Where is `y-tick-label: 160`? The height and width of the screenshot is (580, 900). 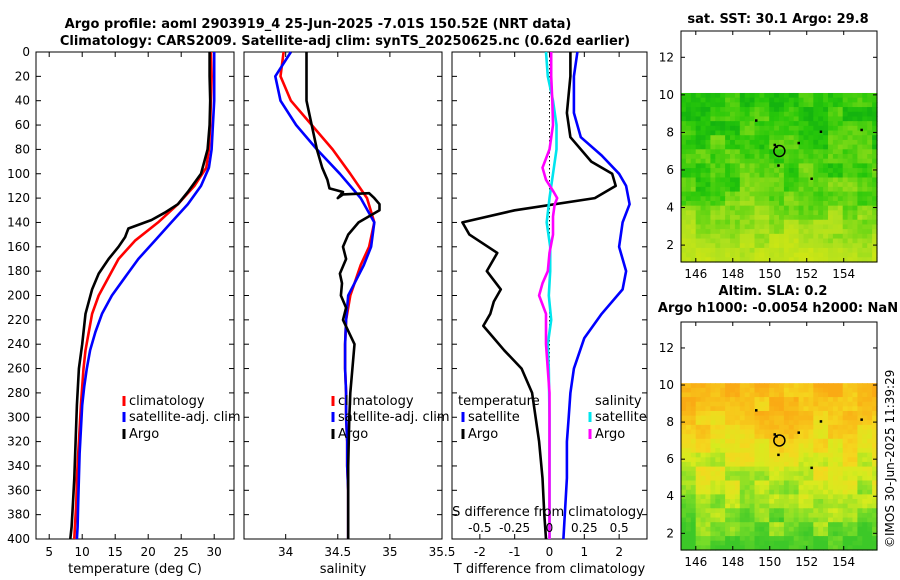
y-tick-label: 160 is located at coordinates (18, 247).